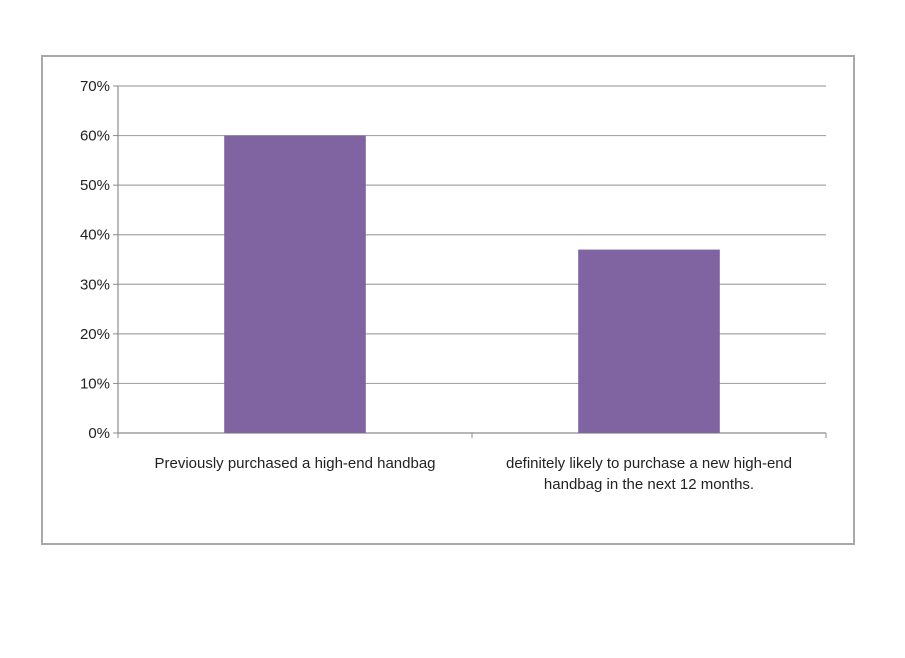  What do you see at coordinates (95, 86) in the screenshot?
I see `y-tick-label-70pct: 70%` at bounding box center [95, 86].